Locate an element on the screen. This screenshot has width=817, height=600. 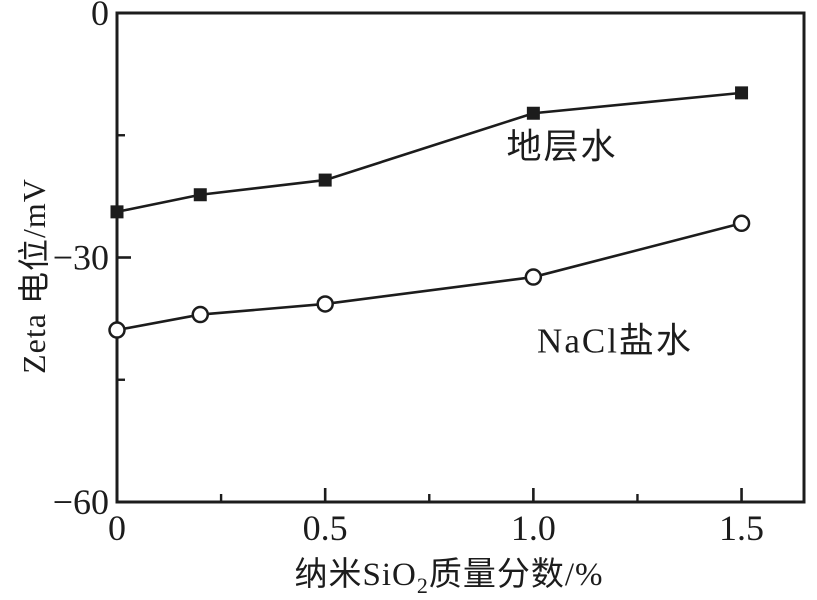
x-axis-title: 纳米SiO2质量分数/% is located at coordinates (448, 573).